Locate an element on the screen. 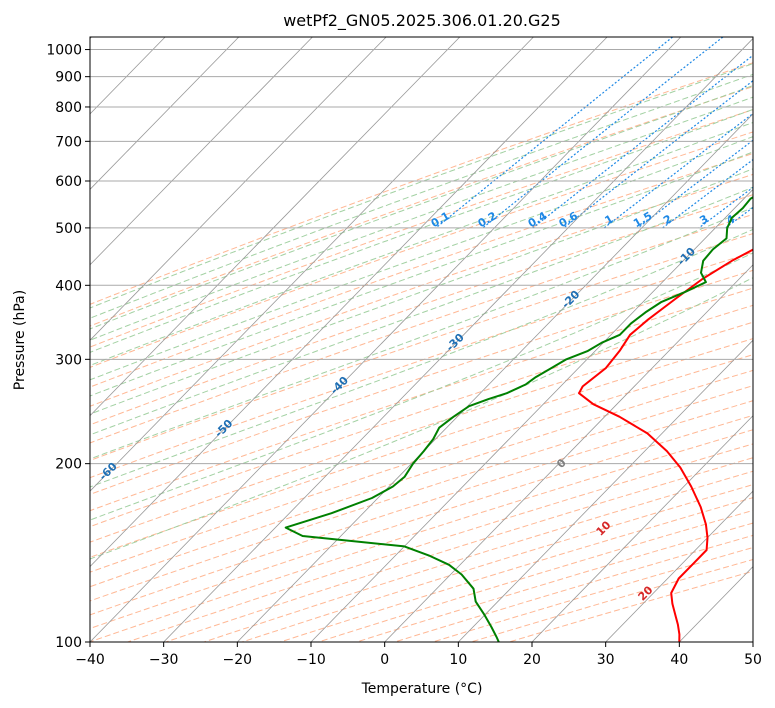  x-tick-label: −30 is located at coordinates (164, 660).